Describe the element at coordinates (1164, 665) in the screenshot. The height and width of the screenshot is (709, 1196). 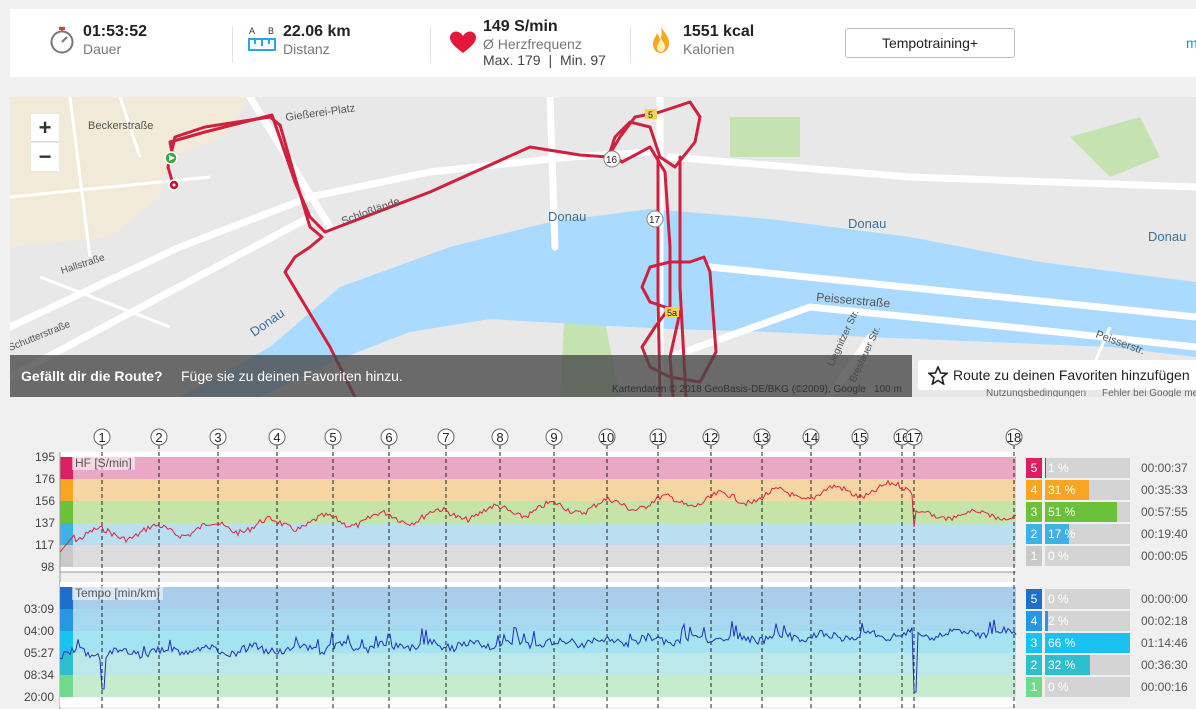
I see `pace-zone-time: 00:36:30` at that location.